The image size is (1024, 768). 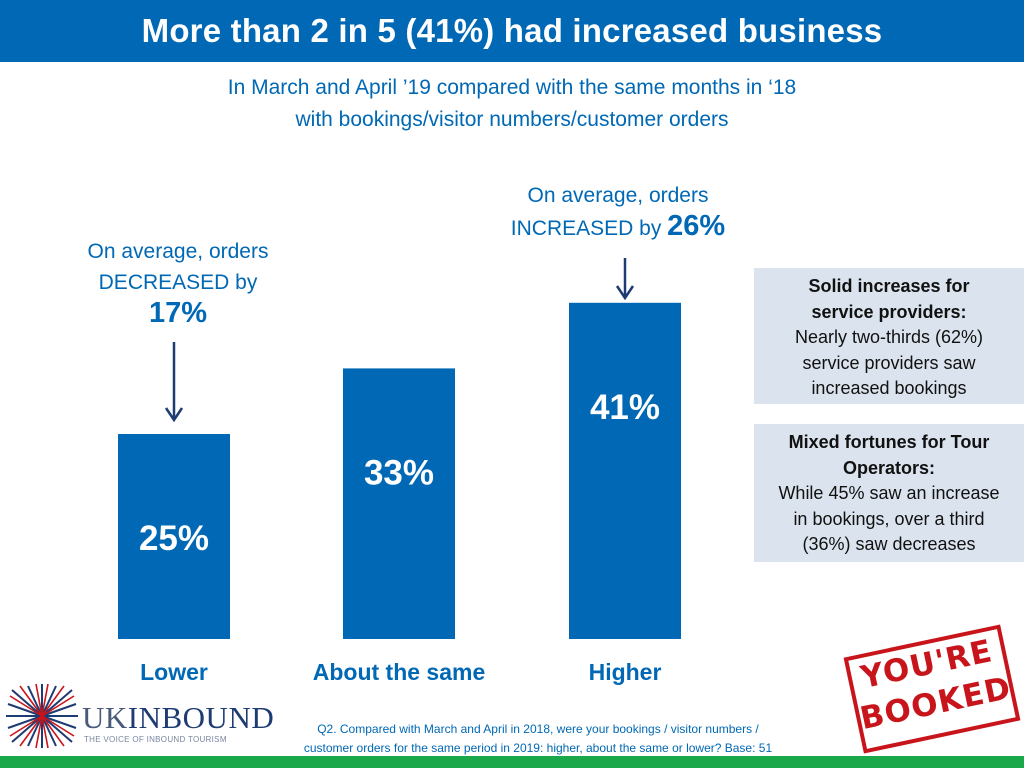 I want to click on annotation-decrease: On average, orders DECREASED by 17%, so click(x=178, y=282).